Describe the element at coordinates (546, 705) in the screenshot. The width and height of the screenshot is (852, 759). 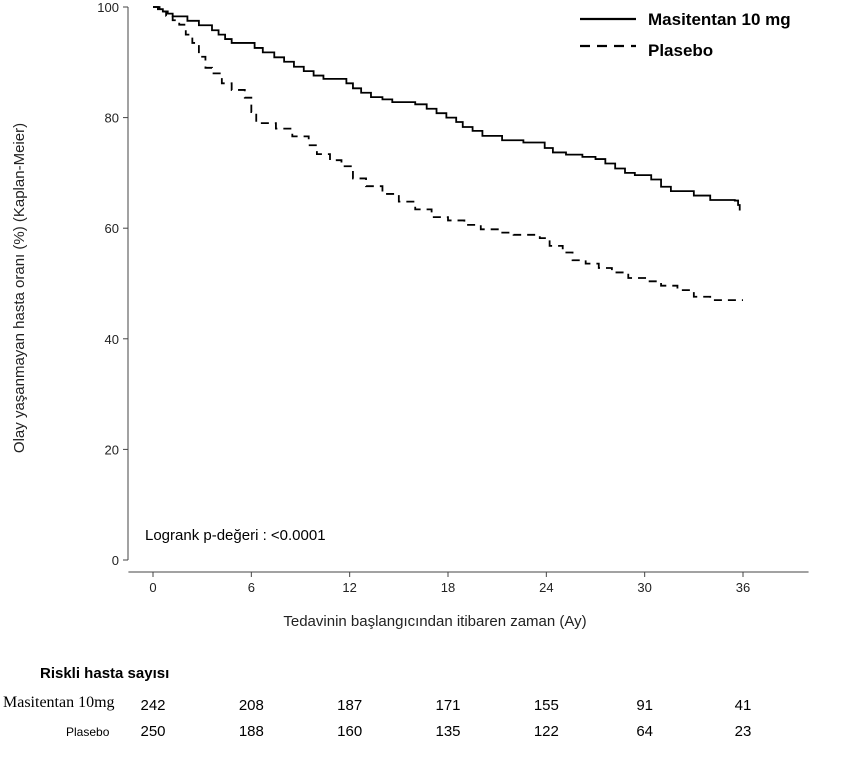
I see `risk-cell: 155` at that location.